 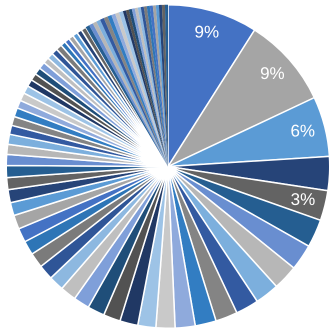 What do you see at coordinates (303, 131) in the screenshot?
I see `data-label: 6%` at bounding box center [303, 131].